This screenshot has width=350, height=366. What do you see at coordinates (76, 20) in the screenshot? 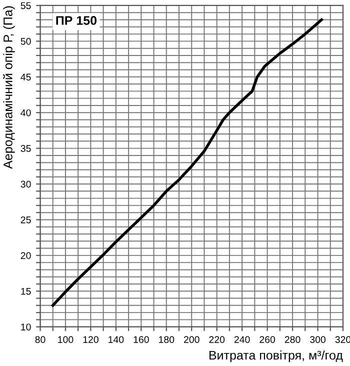
I see `annotation: ПР 150` at bounding box center [76, 20].